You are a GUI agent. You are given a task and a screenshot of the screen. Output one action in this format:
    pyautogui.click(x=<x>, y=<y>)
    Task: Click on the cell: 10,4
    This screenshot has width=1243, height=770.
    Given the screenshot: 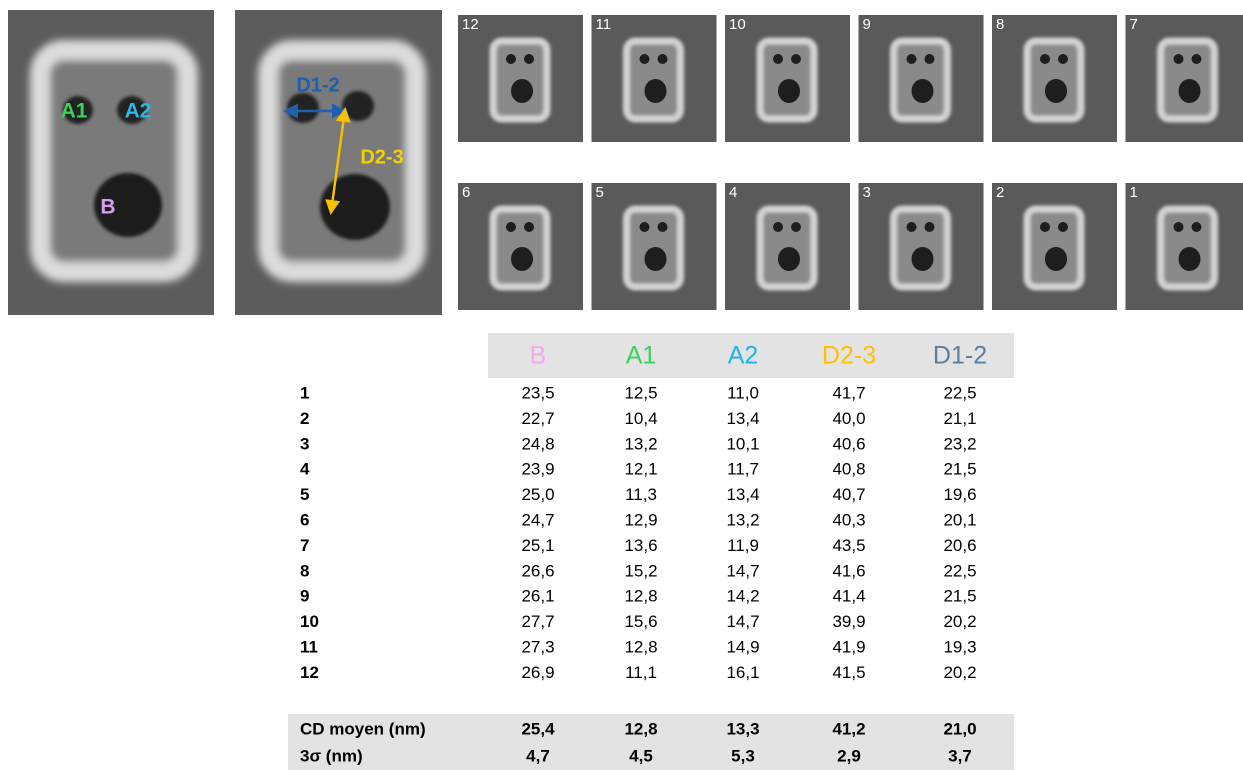 What is the action you would take?
    pyautogui.click(x=640, y=418)
    